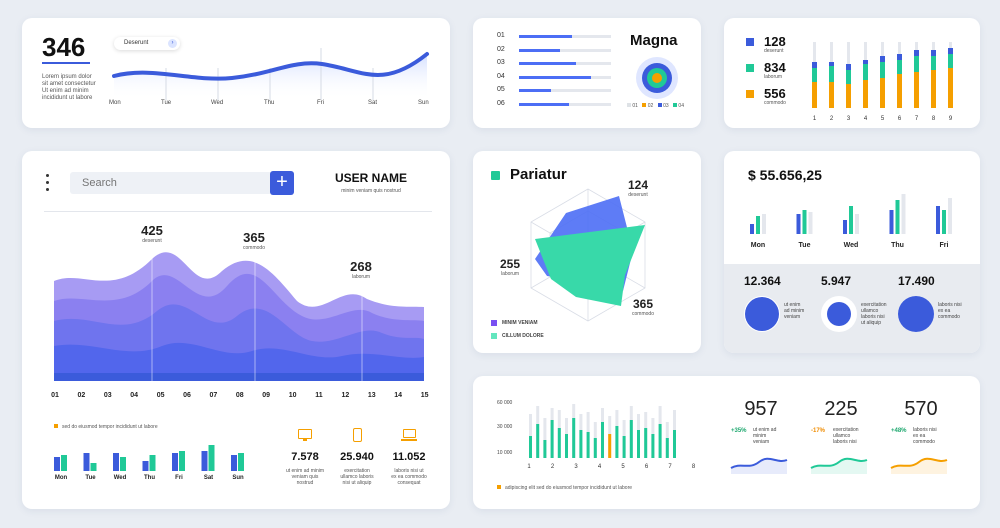 The image size is (1000, 528). What do you see at coordinates (238, 211) in the screenshot?
I see `header-divider` at bounding box center [238, 211].